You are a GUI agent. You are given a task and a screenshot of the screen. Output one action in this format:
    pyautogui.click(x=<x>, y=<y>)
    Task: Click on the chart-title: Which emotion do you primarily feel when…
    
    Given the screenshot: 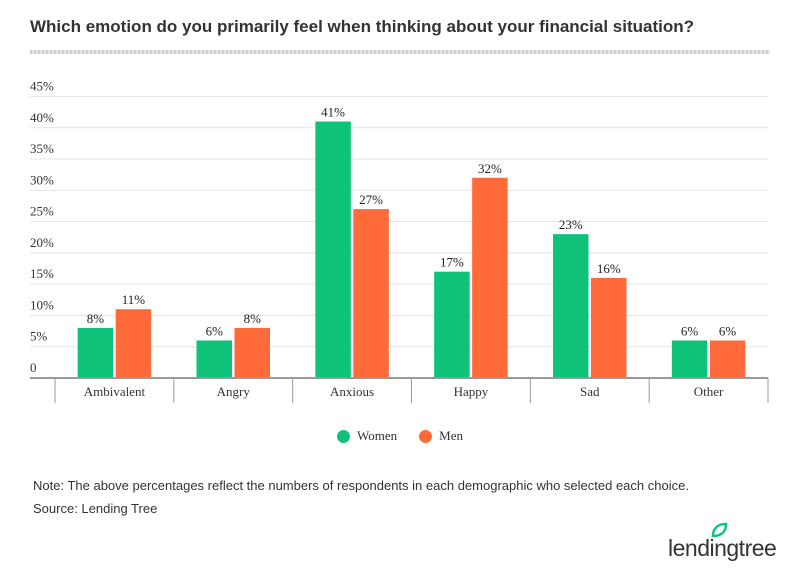 What is the action you would take?
    pyautogui.click(x=362, y=26)
    